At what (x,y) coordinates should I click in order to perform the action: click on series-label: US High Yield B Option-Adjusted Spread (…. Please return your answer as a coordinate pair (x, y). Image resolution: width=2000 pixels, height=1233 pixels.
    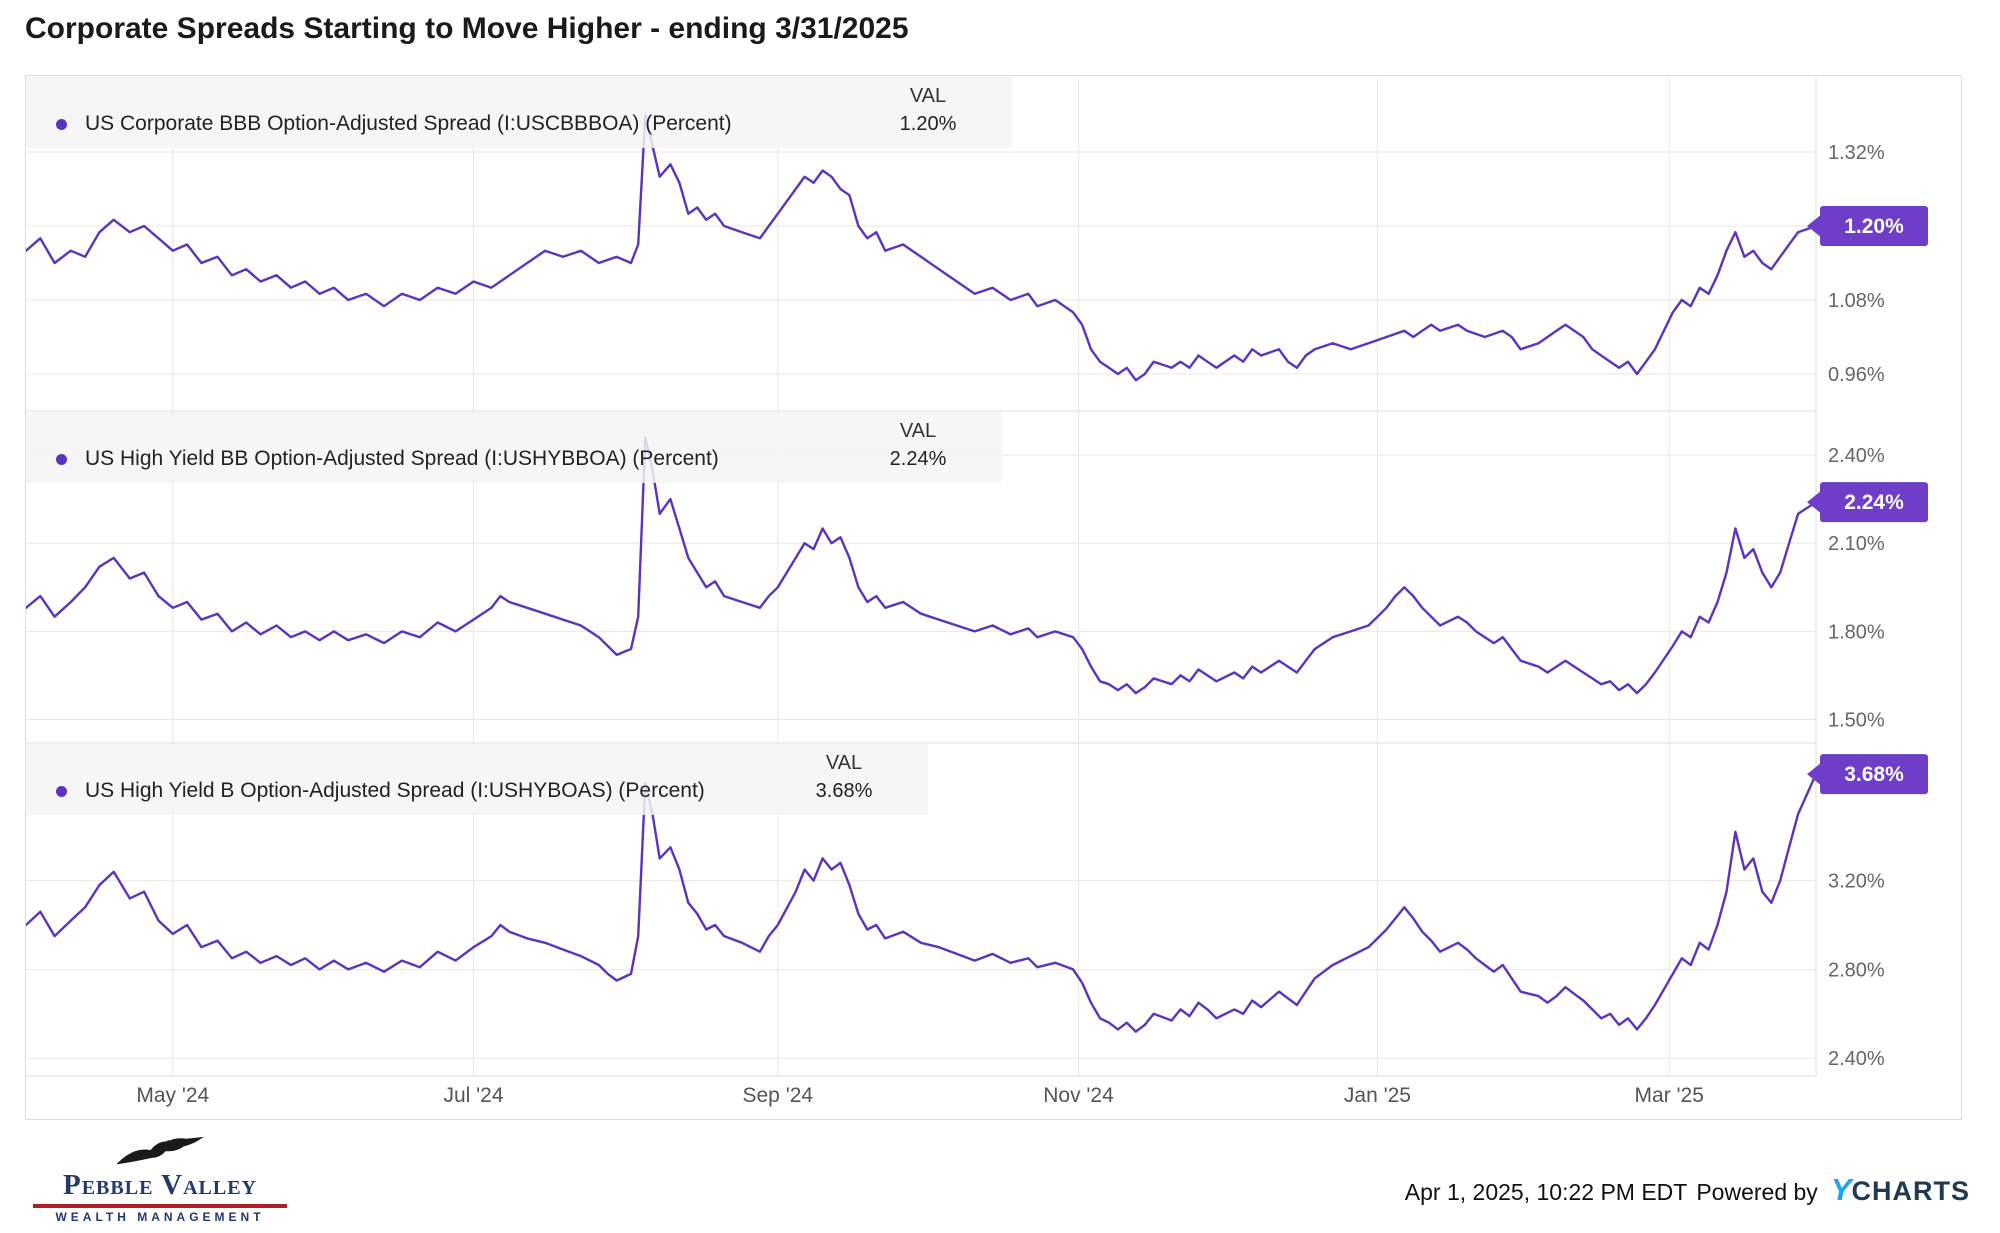
    Looking at the image, I should click on (395, 790).